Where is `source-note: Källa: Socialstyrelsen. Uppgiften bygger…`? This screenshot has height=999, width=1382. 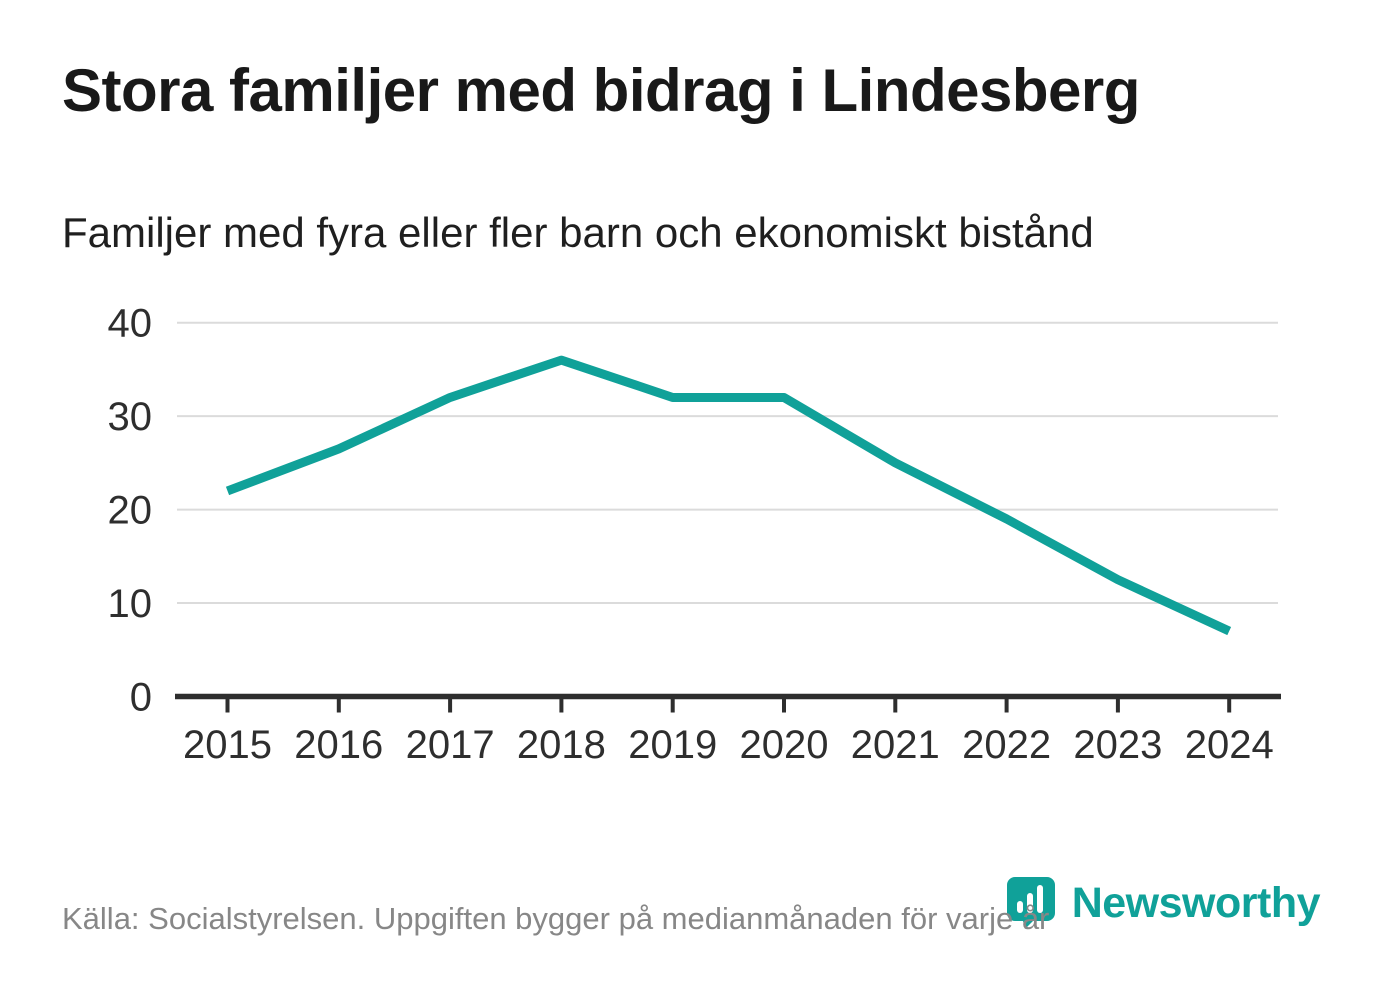
source-note: Källa: Socialstyrelsen. Uppgiften bygger… is located at coordinates (556, 918).